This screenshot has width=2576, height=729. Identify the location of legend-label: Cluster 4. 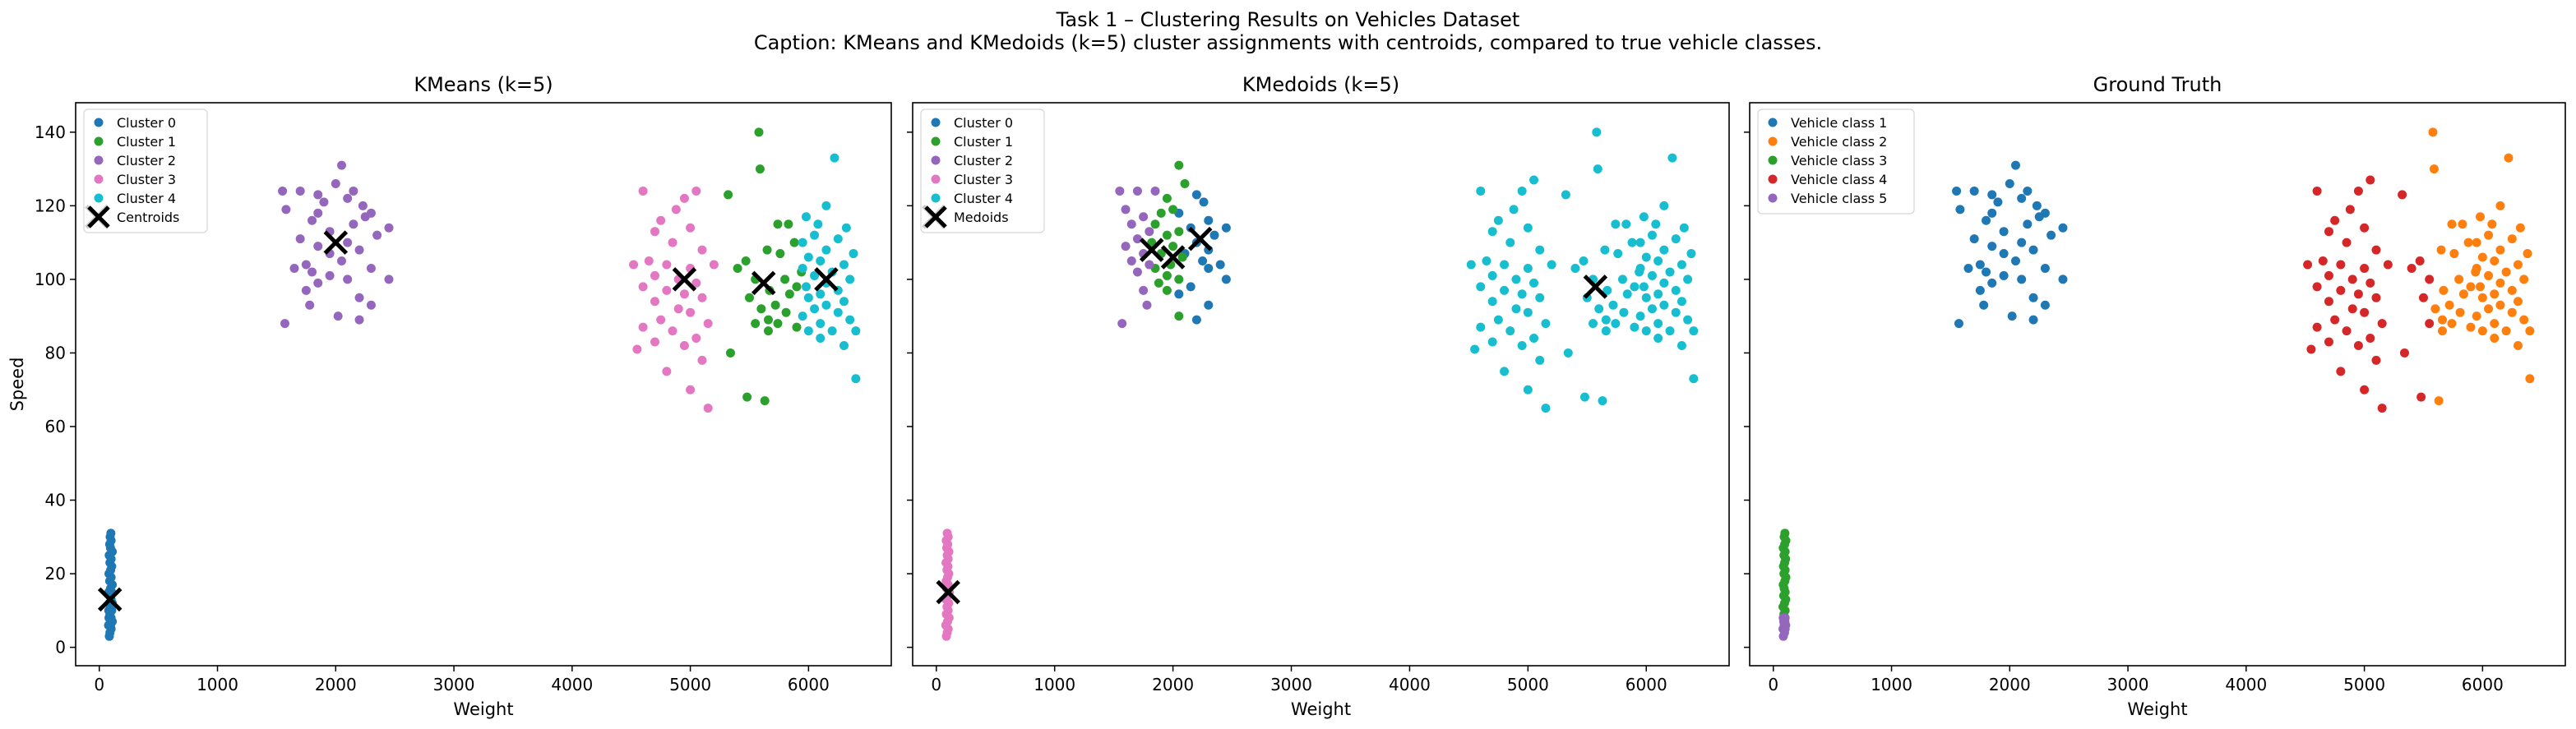
(146, 198).